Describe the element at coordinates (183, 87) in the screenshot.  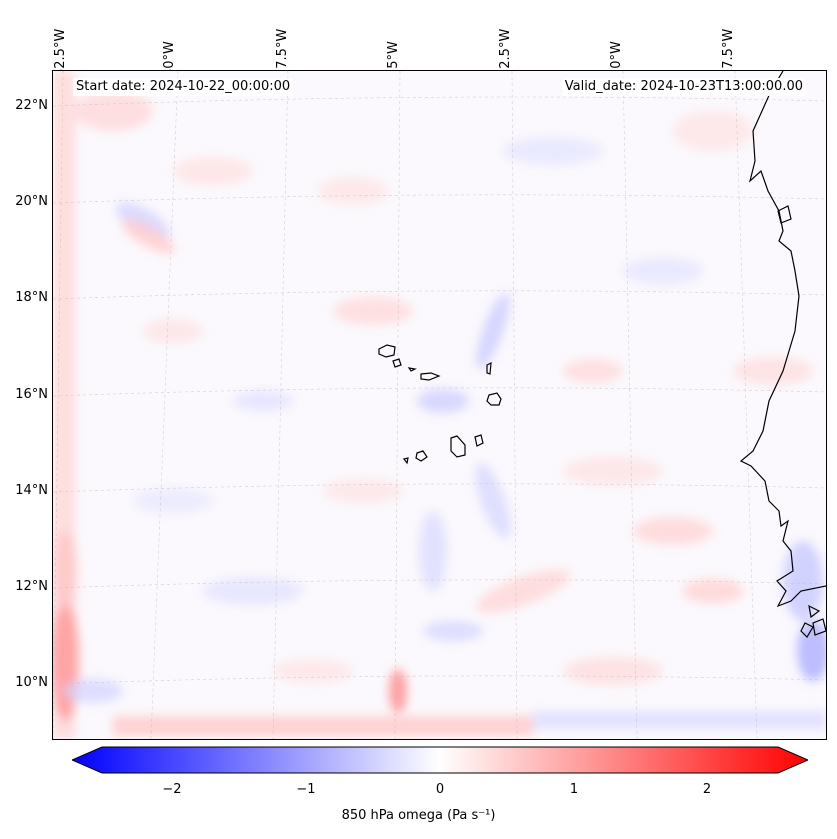
I see `start-date-label: Start date: 2024-10-22_00:00:00` at that location.